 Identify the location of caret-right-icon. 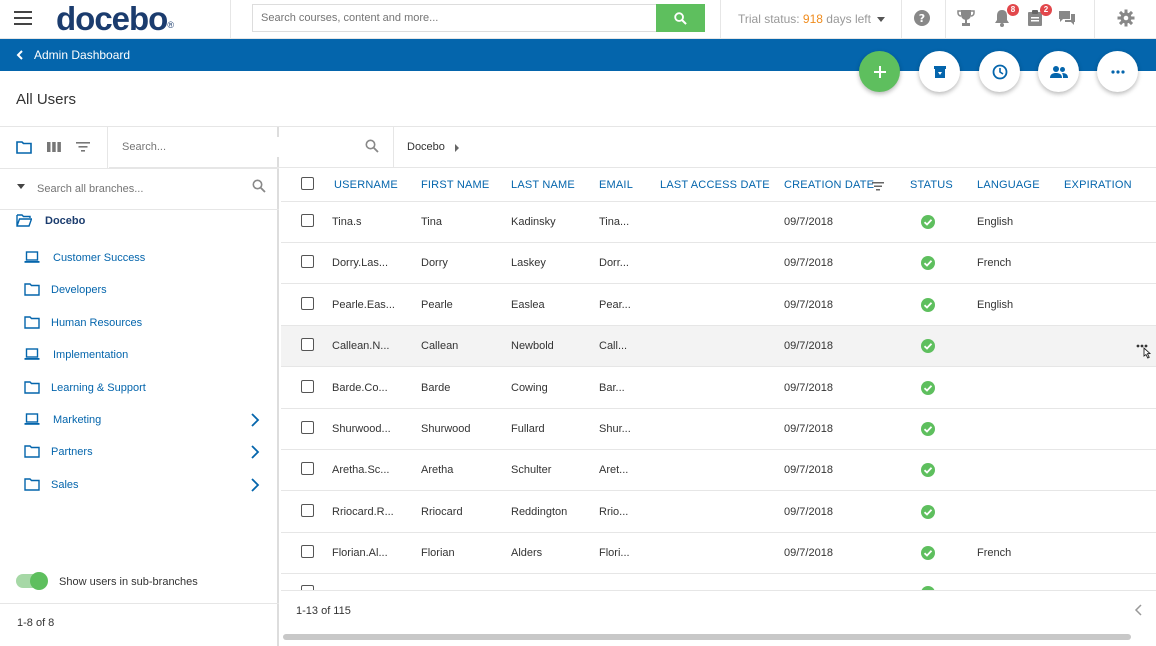
(457, 148).